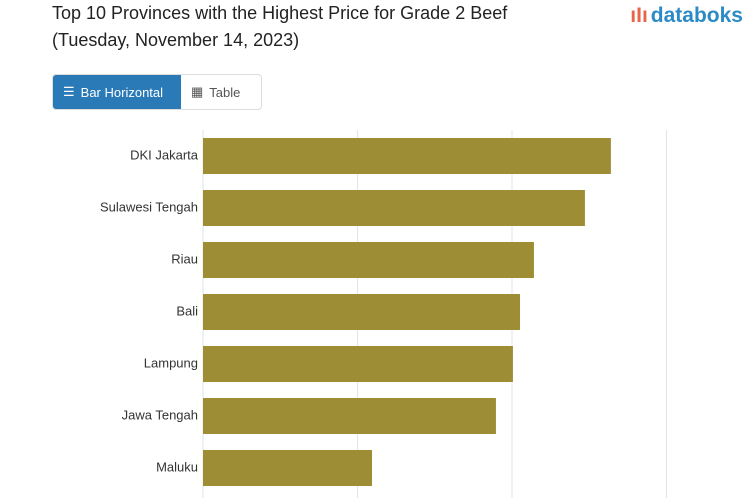  I want to click on chart-subtitle: (Tuesday, November 14, 2023), so click(176, 40).